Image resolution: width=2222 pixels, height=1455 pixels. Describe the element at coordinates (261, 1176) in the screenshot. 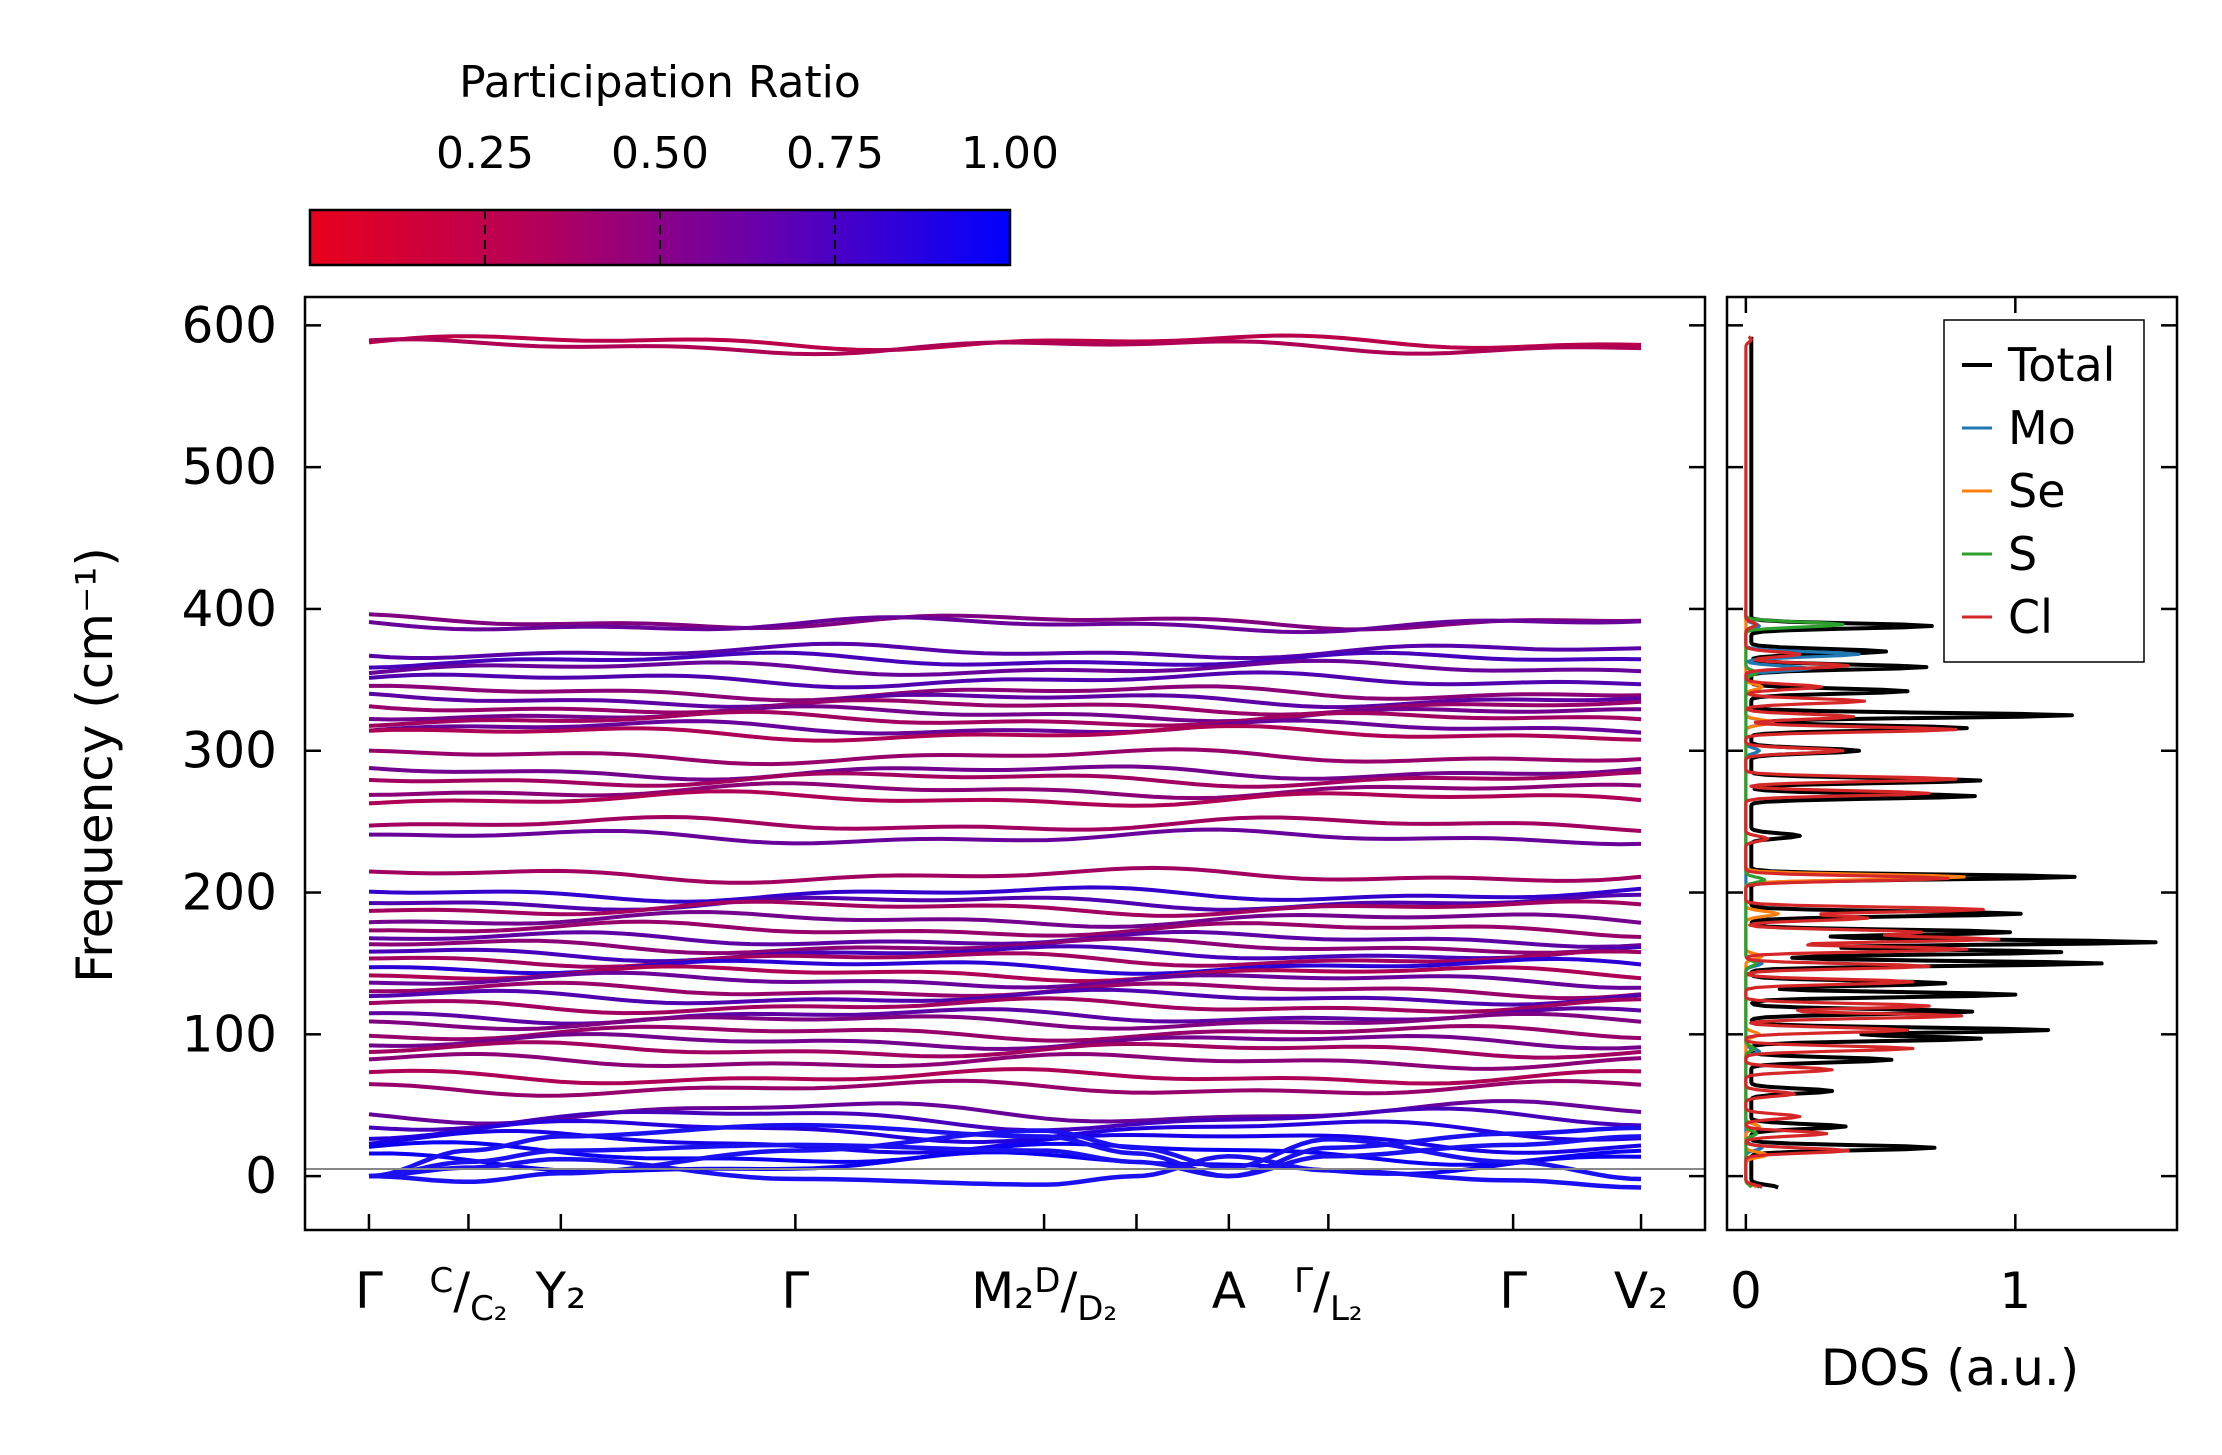

I see `y-tick-label: 0` at that location.